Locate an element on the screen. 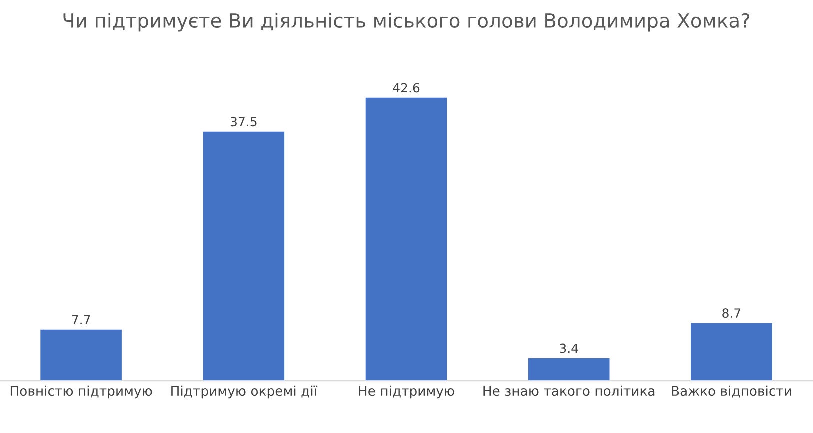 This screenshot has height=433, width=813. x-tick-label: Не знаю такого політика is located at coordinates (569, 391).